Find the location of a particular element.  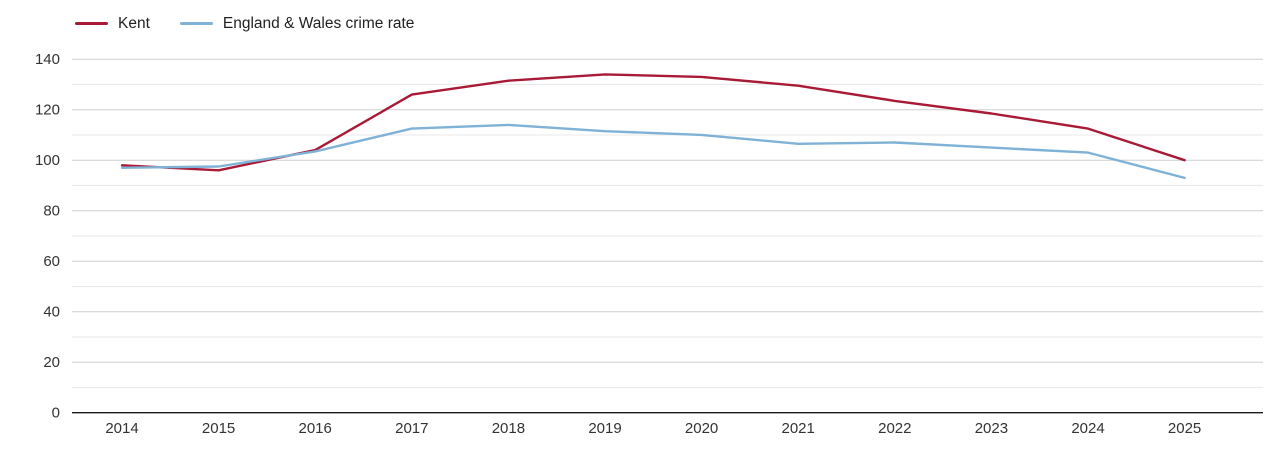

england-wales-line-swatch-icon is located at coordinates (196, 23).